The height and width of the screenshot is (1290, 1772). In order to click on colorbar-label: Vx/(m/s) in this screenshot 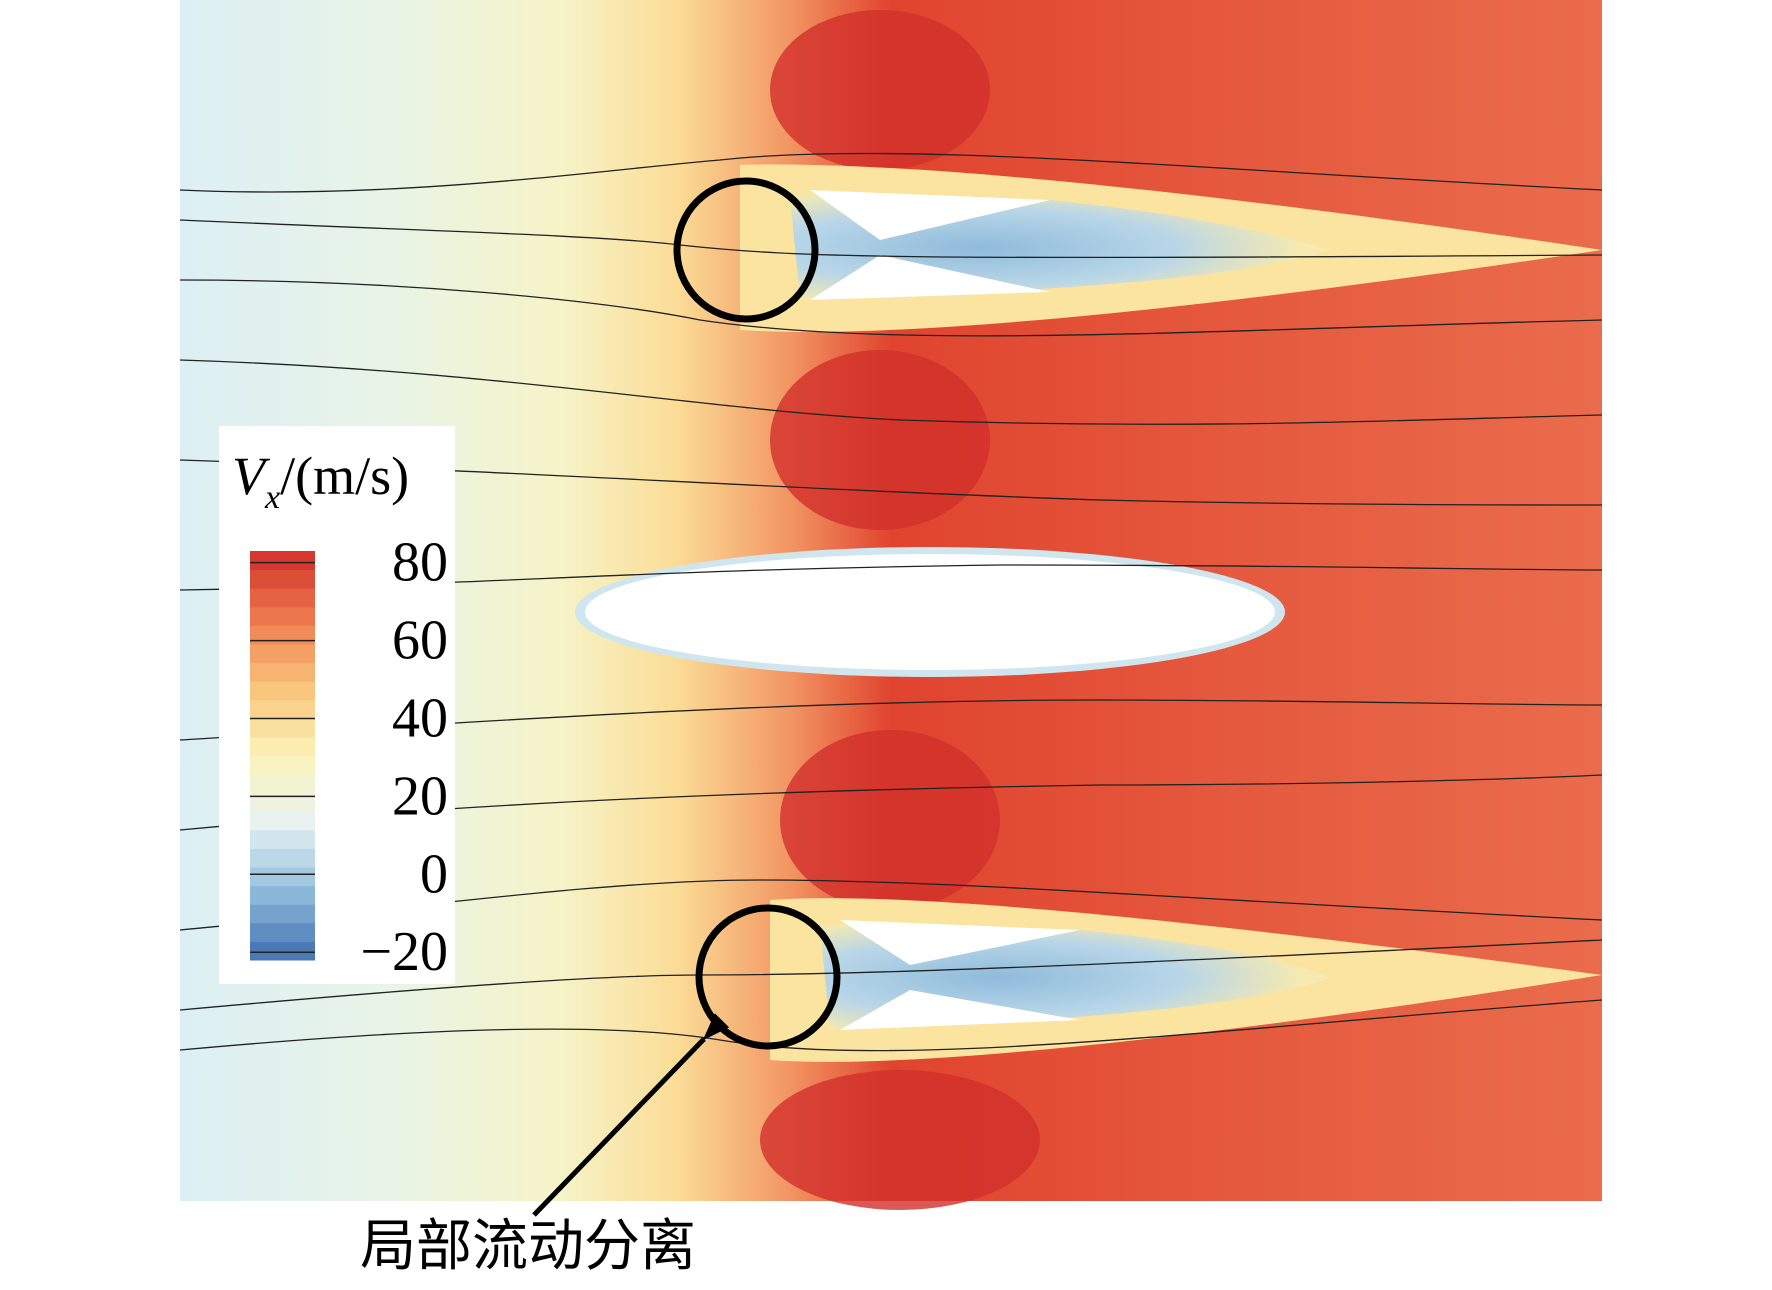, I will do `click(320, 481)`.